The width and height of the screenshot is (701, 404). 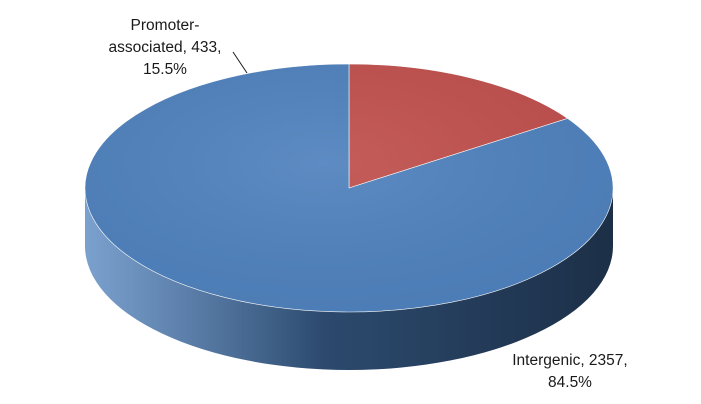 I want to click on data-label-promoter-line: associated, 433,, so click(x=165, y=47).